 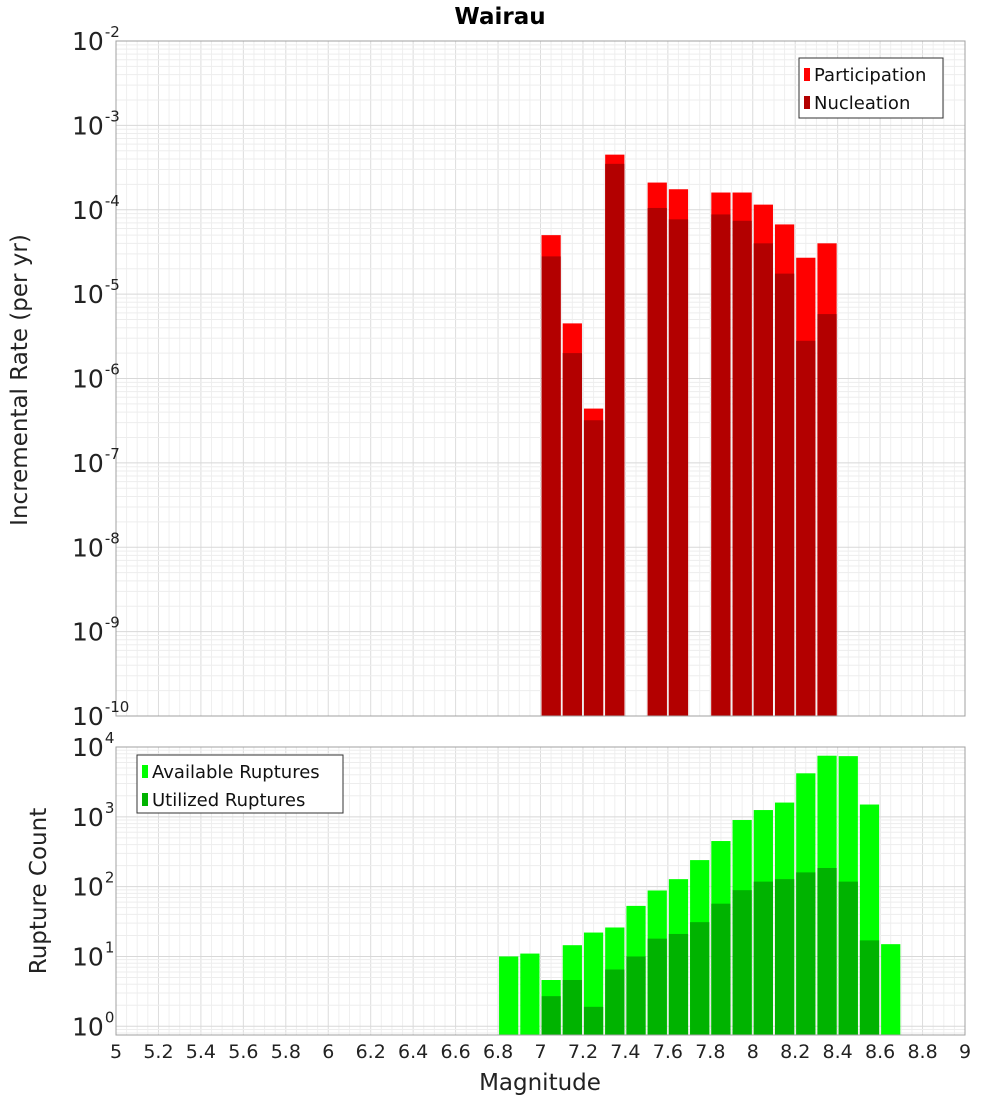 I want to click on y-tick-label: 10⁻⁹, so click(x=96, y=630).